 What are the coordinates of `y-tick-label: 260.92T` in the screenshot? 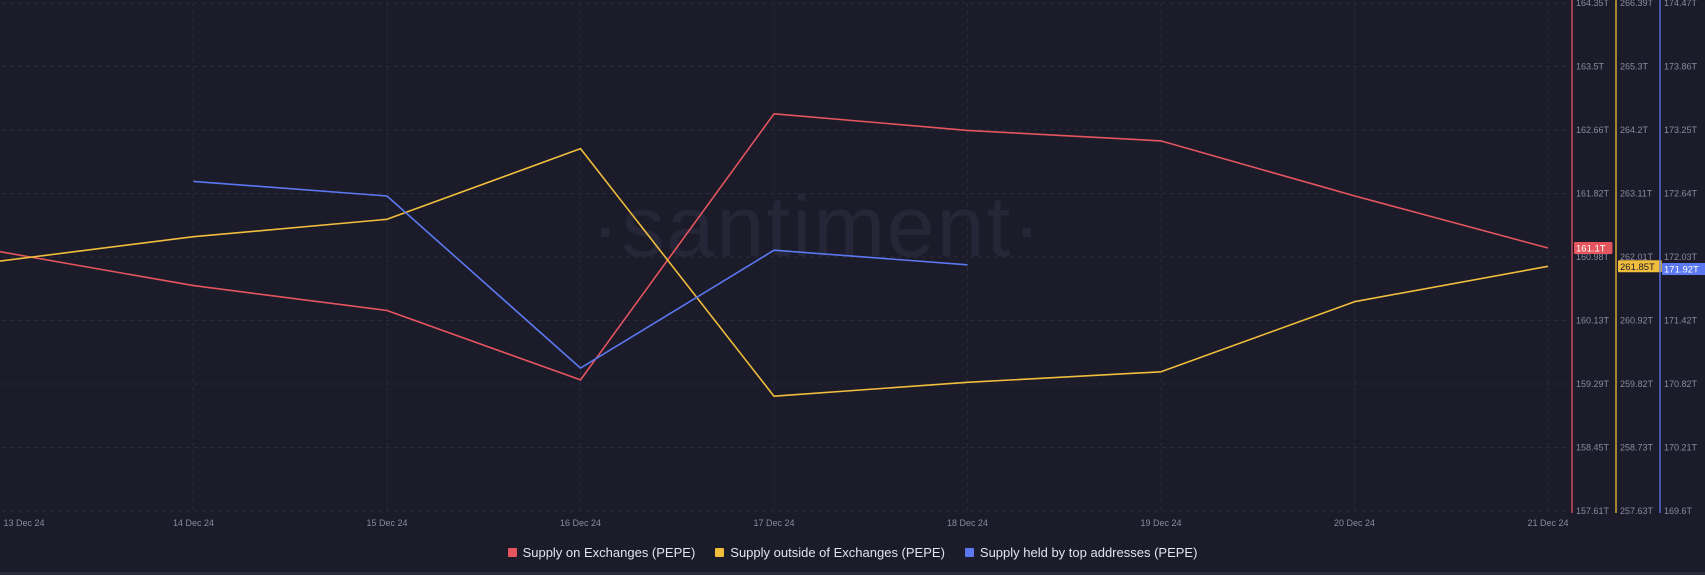 It's located at (1637, 321).